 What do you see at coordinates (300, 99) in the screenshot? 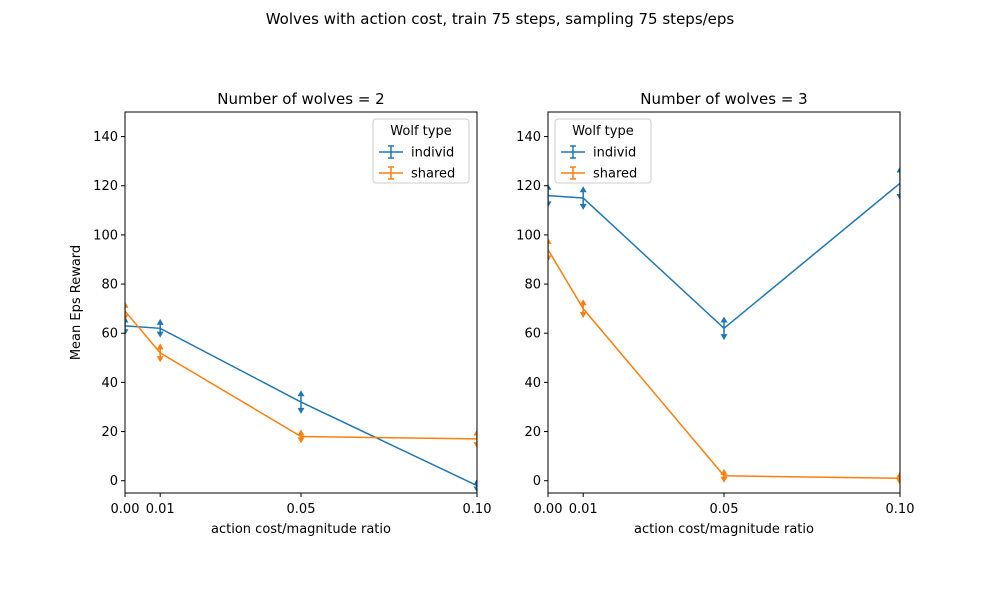
I see `chart-title: Number of wolves = 2` at bounding box center [300, 99].